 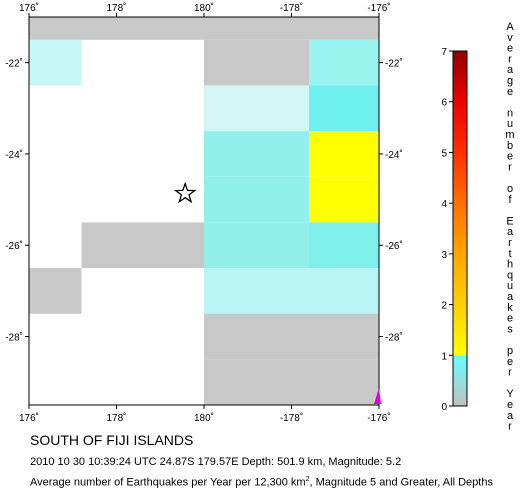 I want to click on lat-label-right: -24˚, so click(x=394, y=155).